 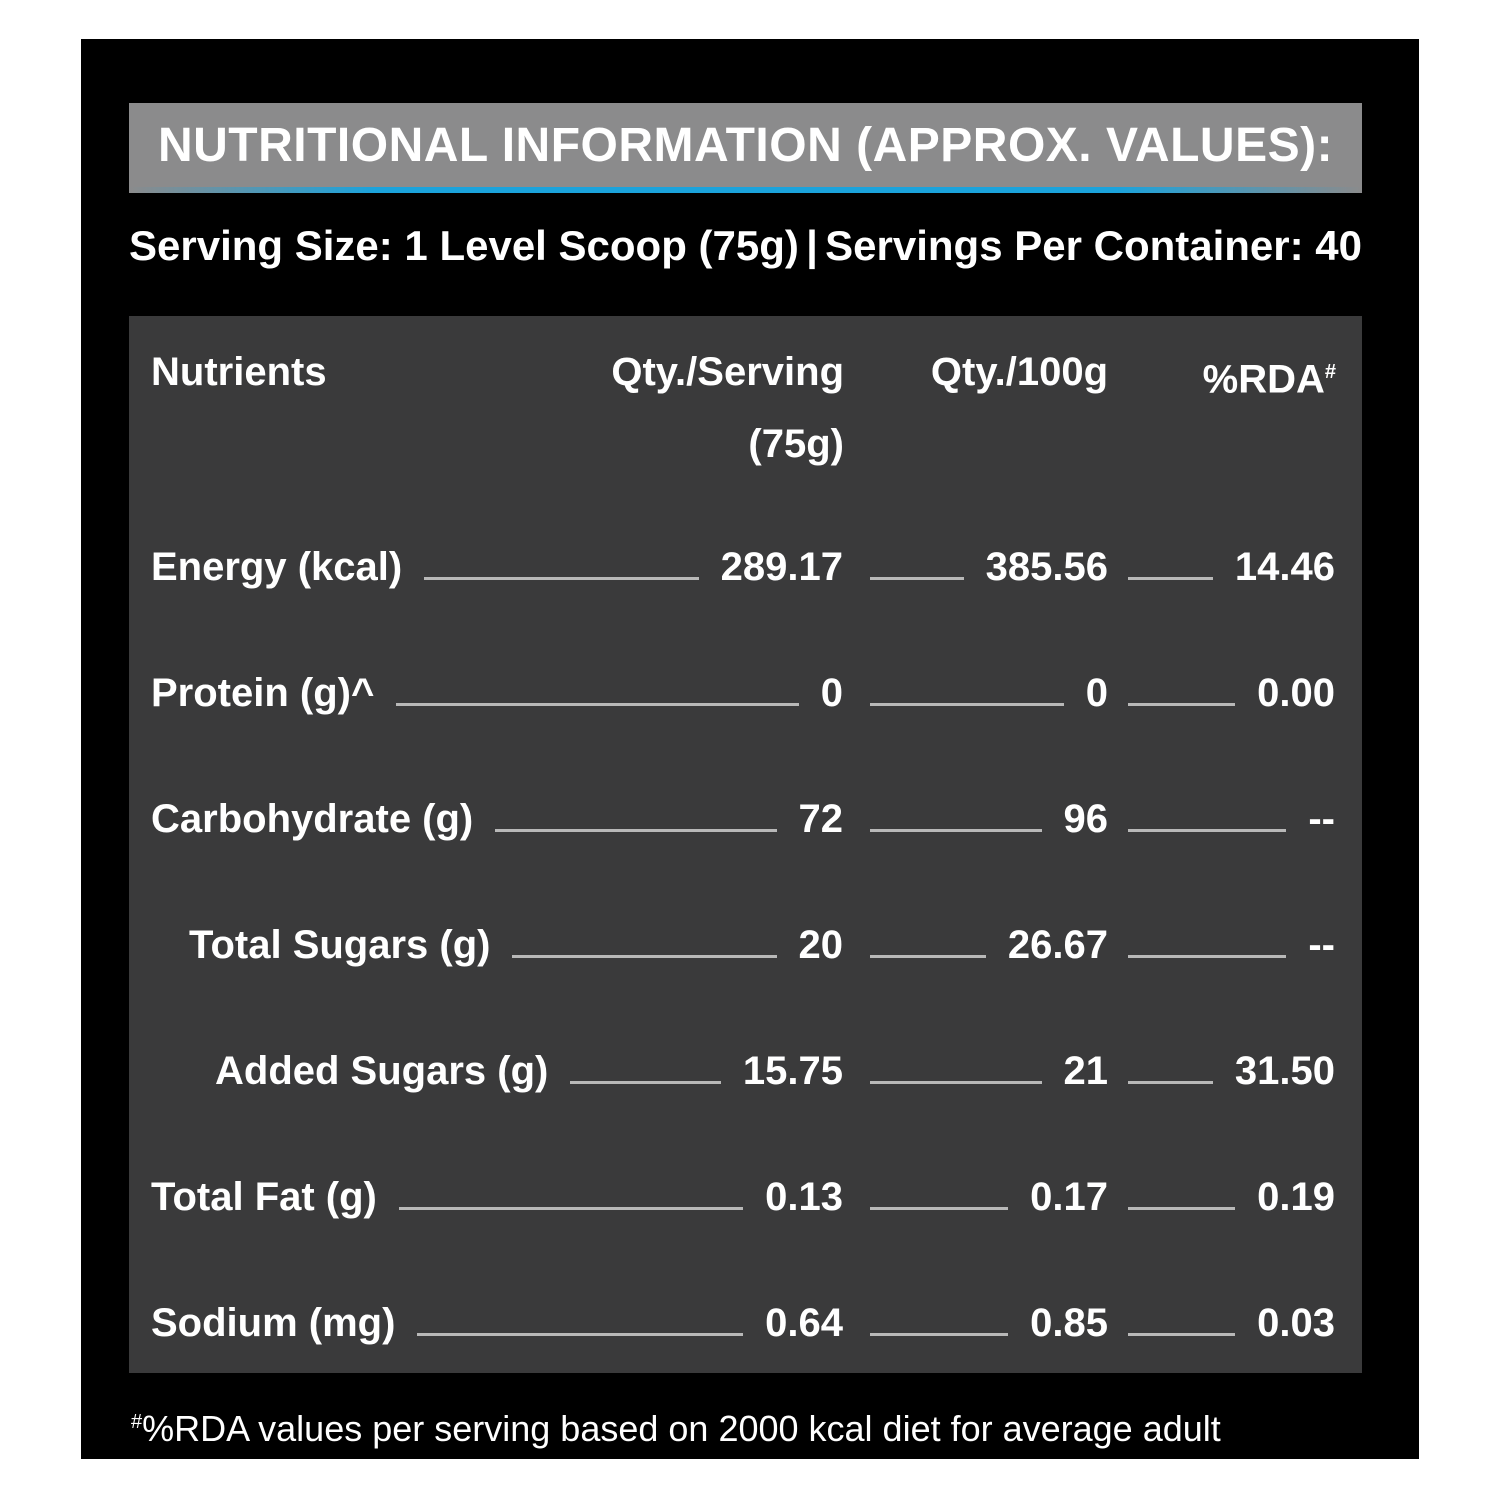 I want to click on serving-size: Serving Size: 1 Level Scoop (75g), so click(x=464, y=245).